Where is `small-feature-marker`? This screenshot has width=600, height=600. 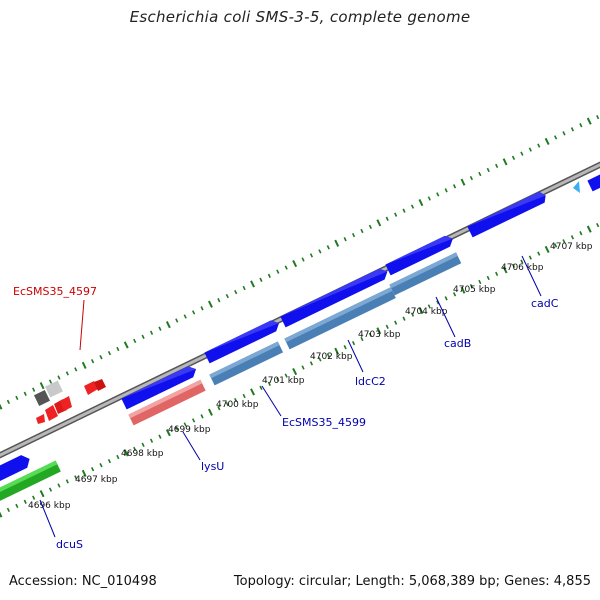
small-feature-marker is located at coordinates (576, 187).